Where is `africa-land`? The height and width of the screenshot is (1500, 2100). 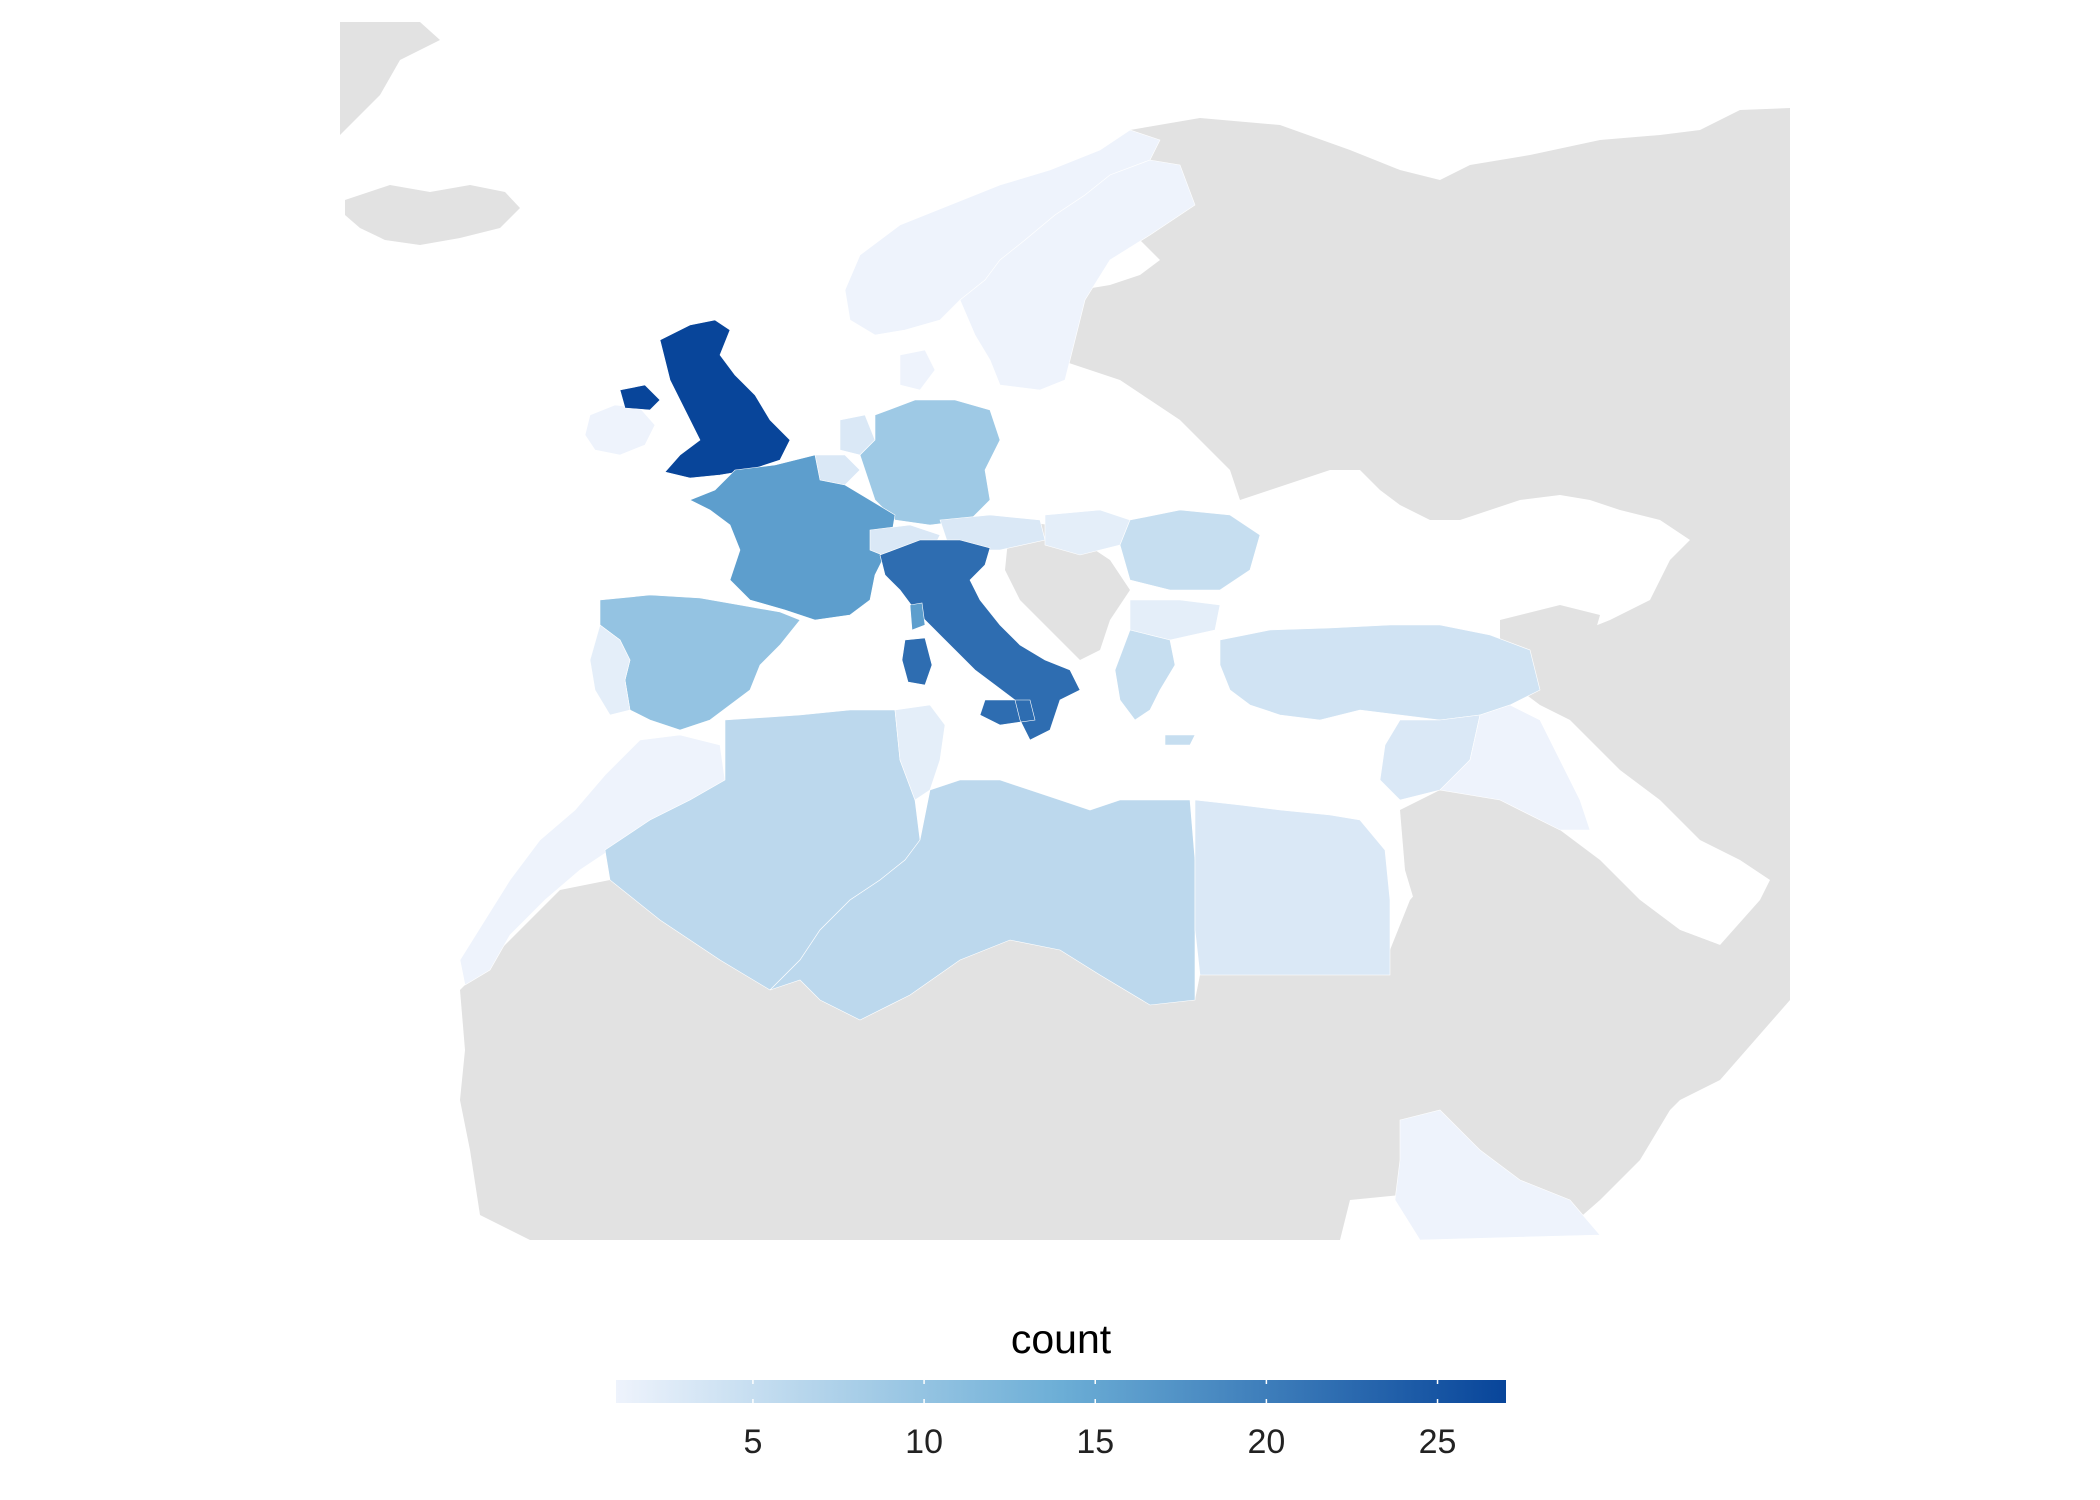 africa-land is located at coordinates (980, 1060).